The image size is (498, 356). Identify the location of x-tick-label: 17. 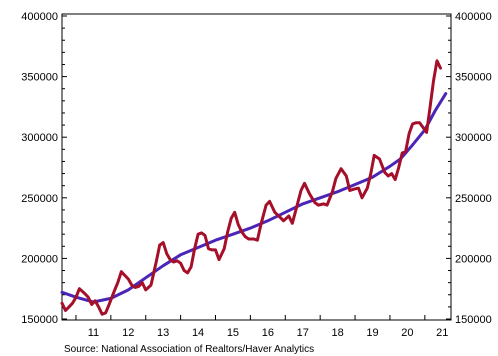
(303, 333).